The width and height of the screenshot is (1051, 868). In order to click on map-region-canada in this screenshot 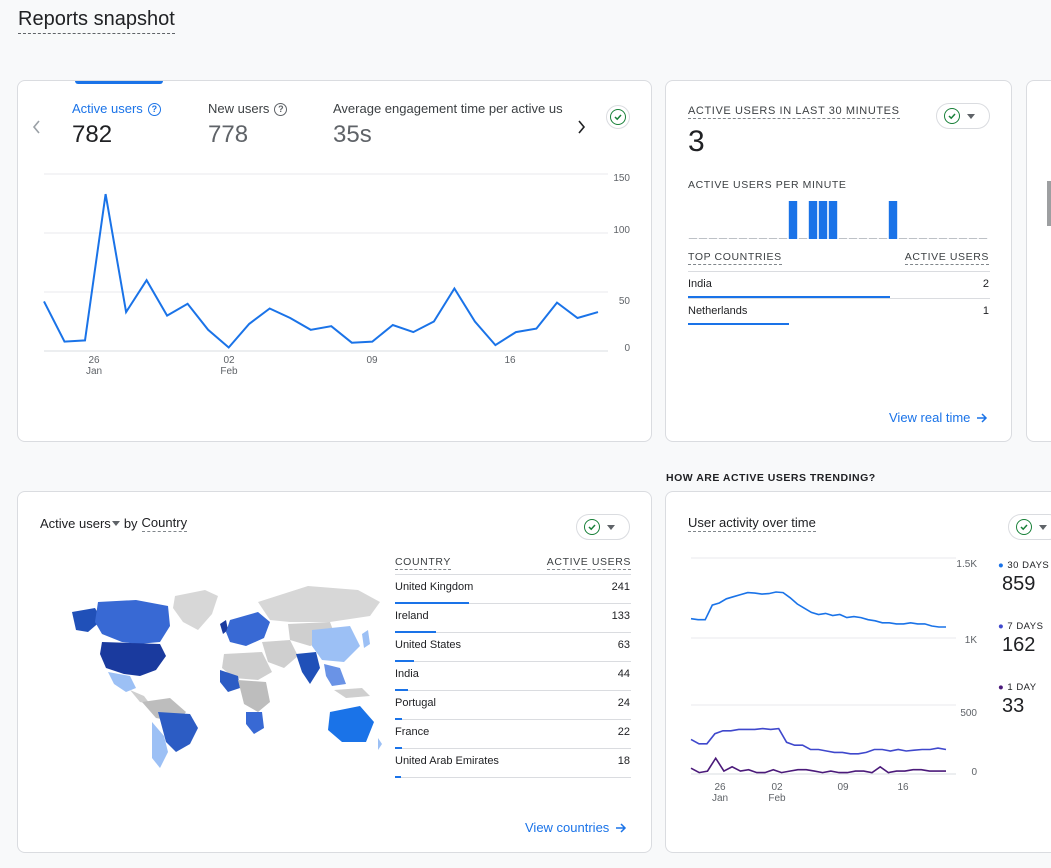, I will do `click(132, 622)`.